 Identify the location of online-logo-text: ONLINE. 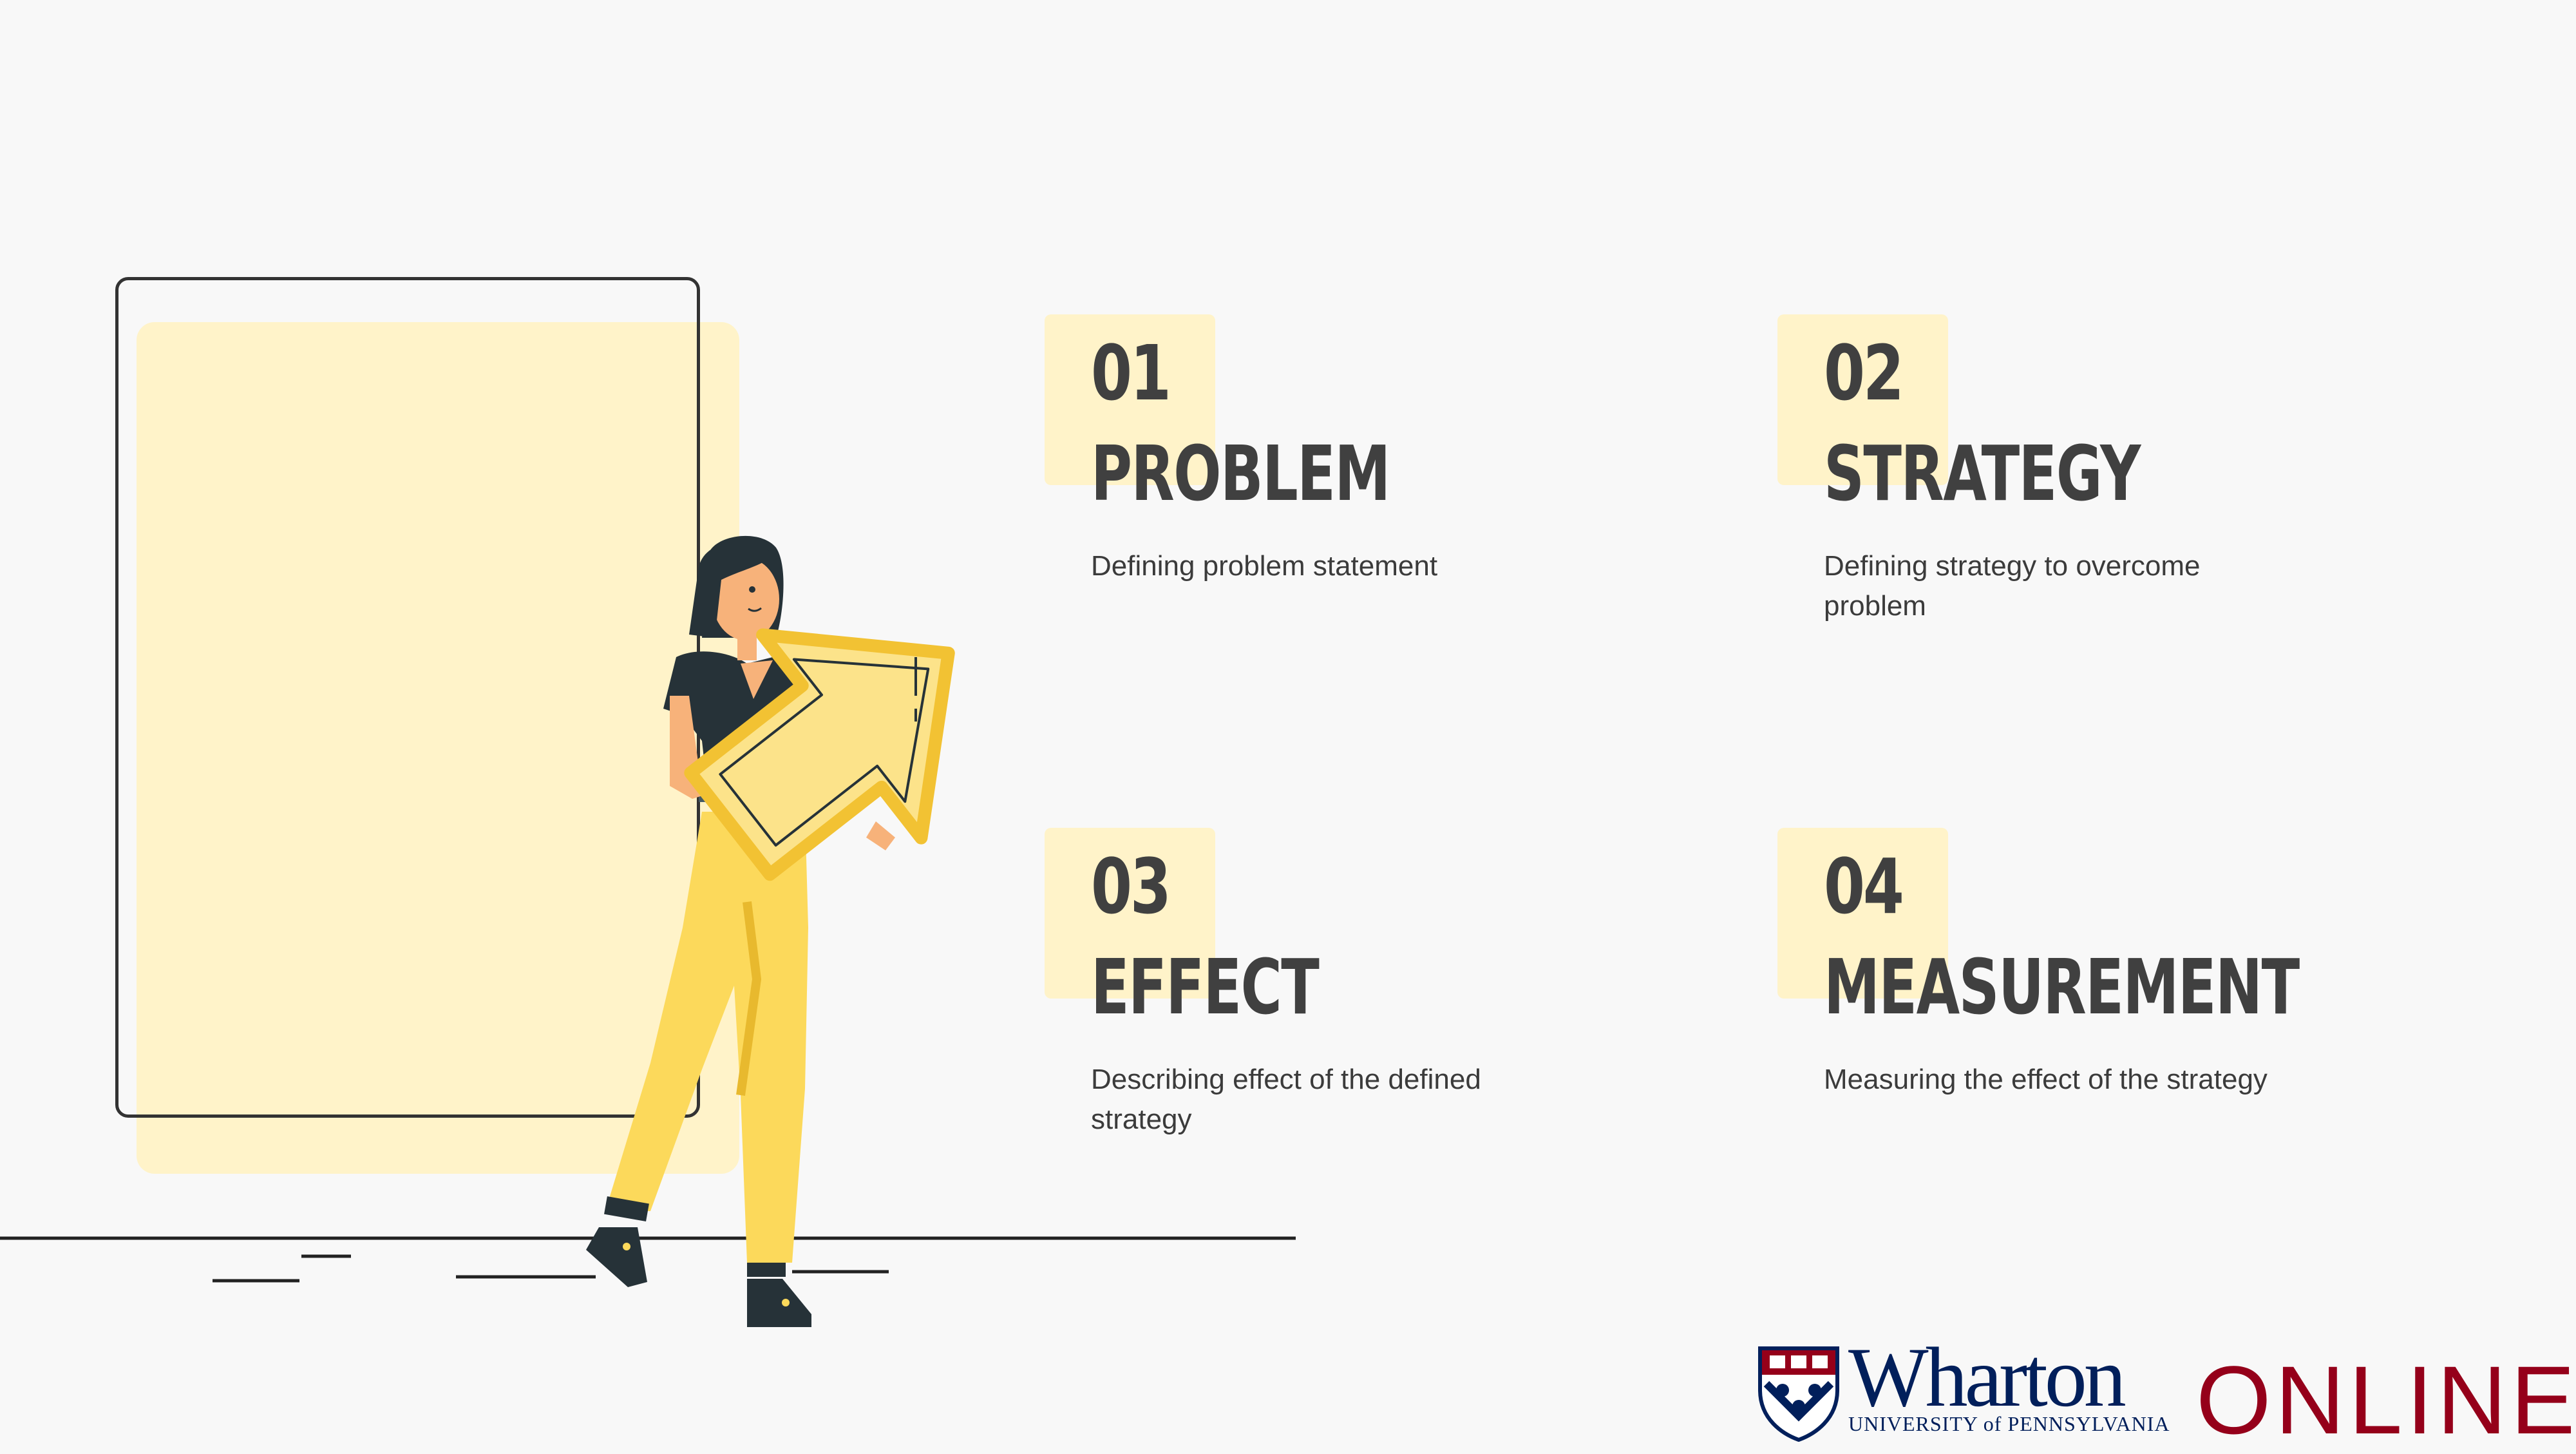
(2386, 1400).